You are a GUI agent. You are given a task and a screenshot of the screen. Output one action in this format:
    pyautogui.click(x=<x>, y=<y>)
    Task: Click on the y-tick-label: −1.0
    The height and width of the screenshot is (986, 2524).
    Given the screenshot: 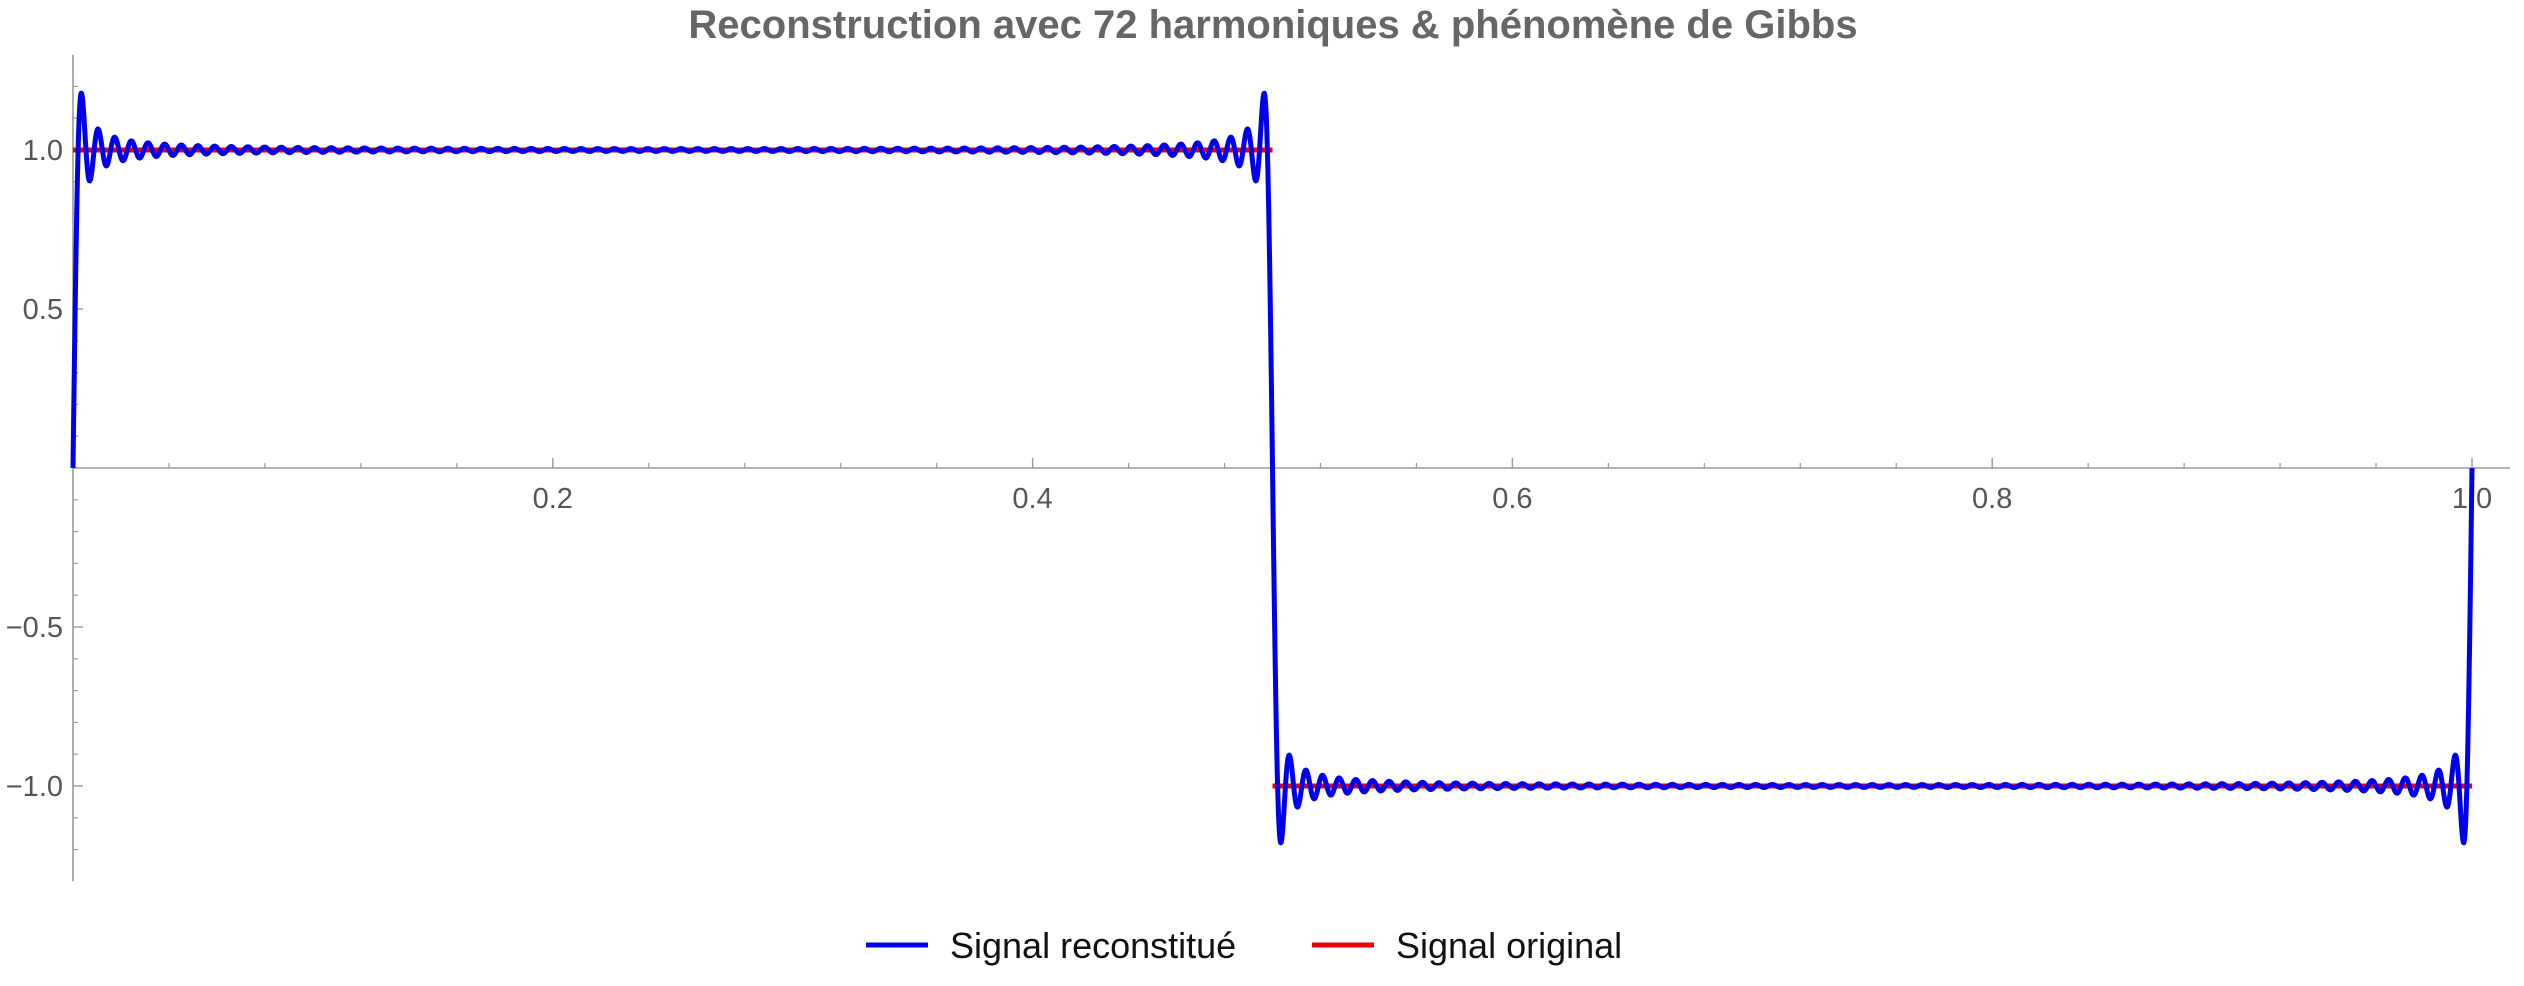 What is the action you would take?
    pyautogui.click(x=34, y=787)
    